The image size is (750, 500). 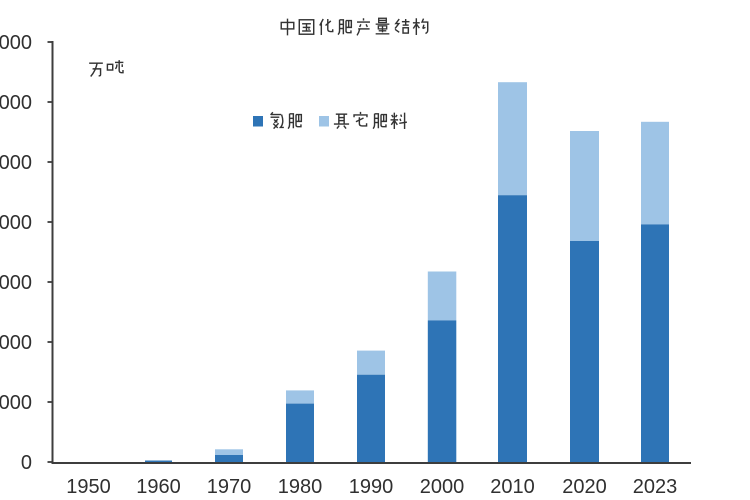 What do you see at coordinates (16, 43) in the screenshot?
I see `svg-text: 7000` at bounding box center [16, 43].